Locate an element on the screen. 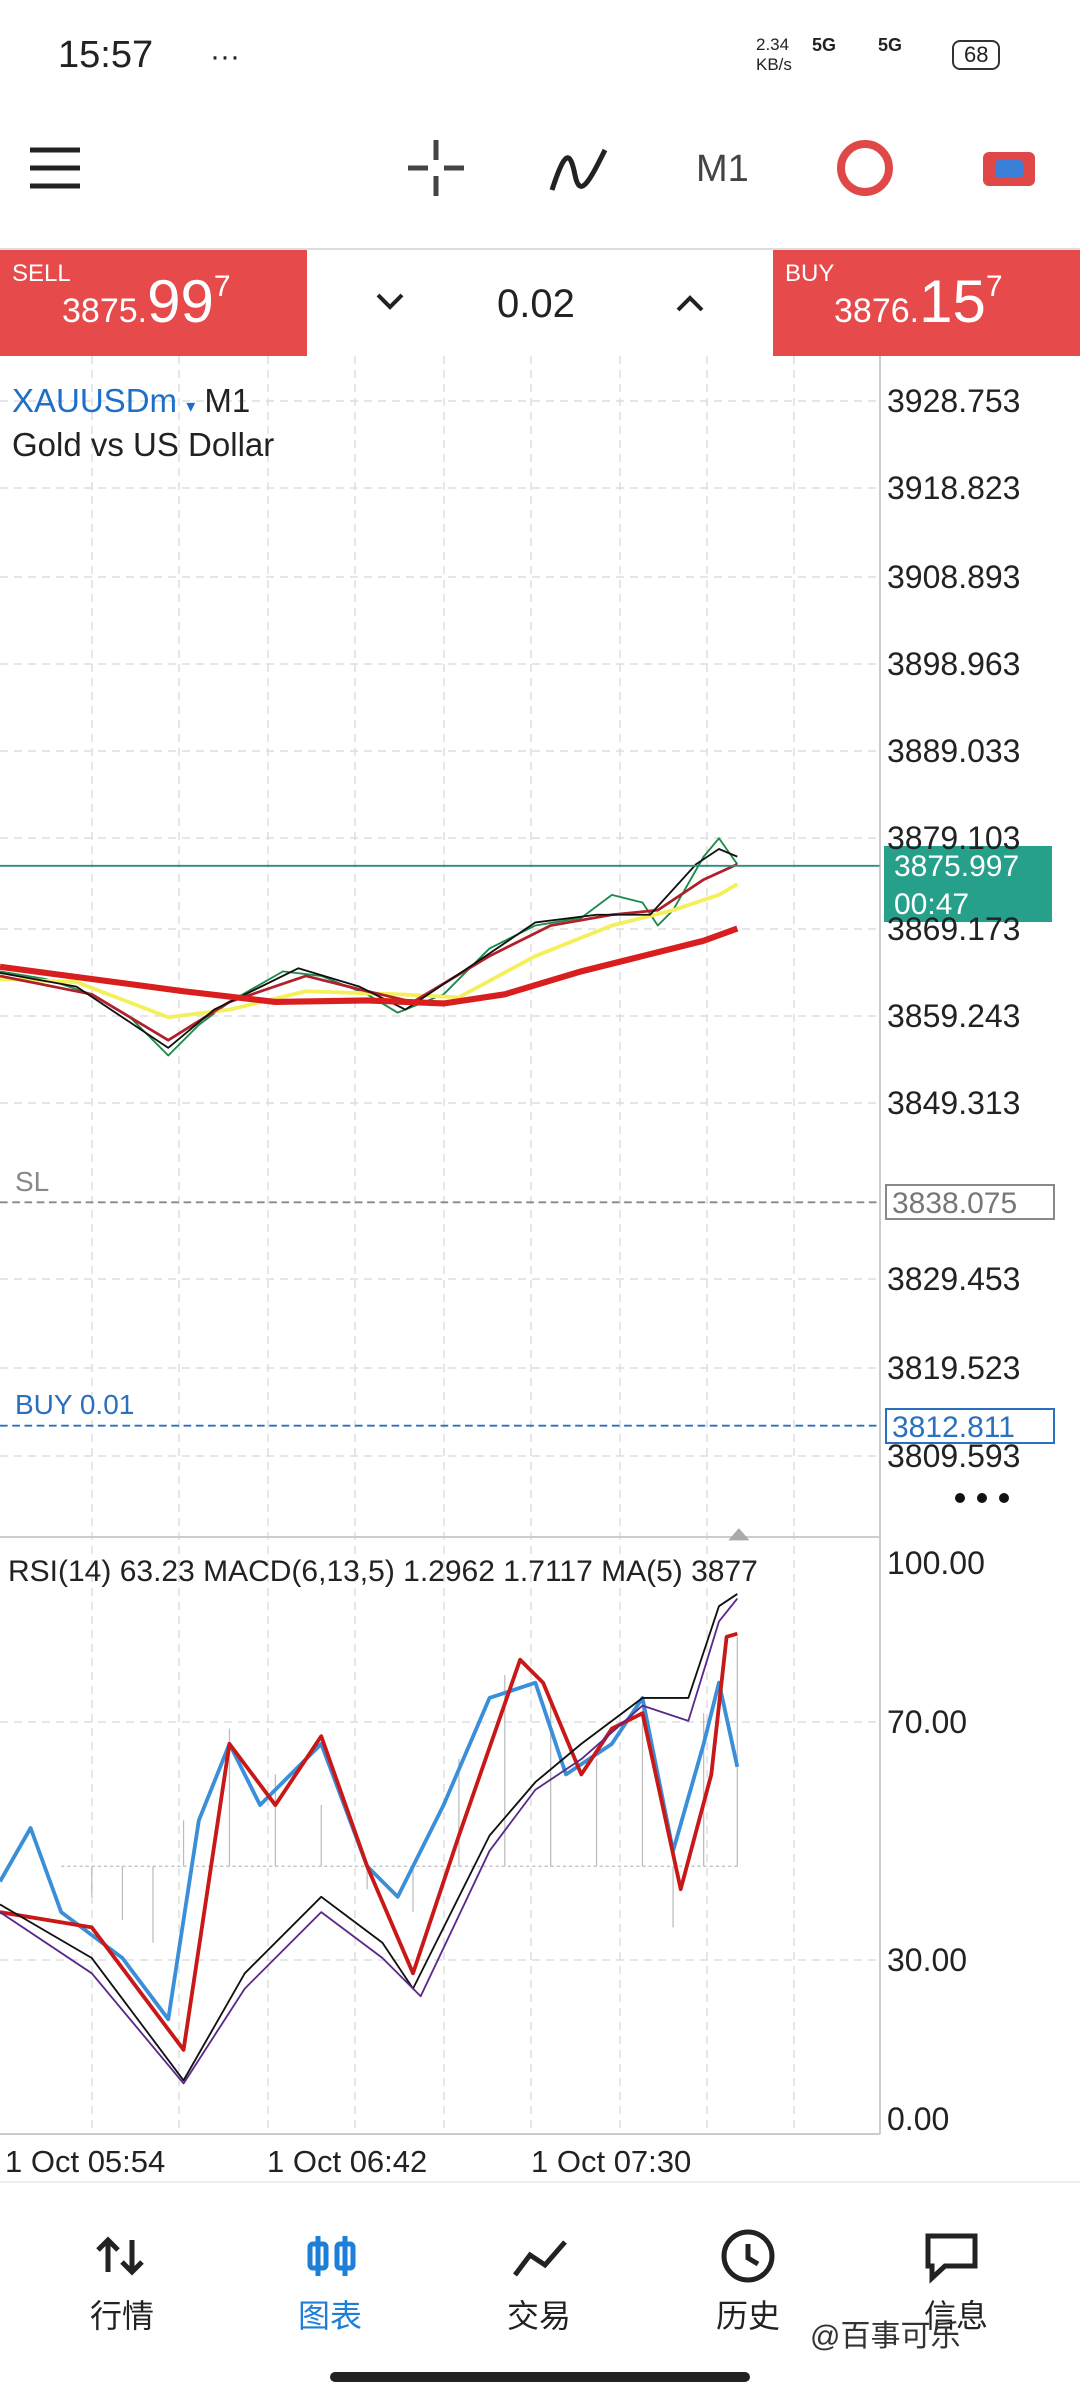 This screenshot has width=1080, height=2400. candles is located at coordinates (369, 947).